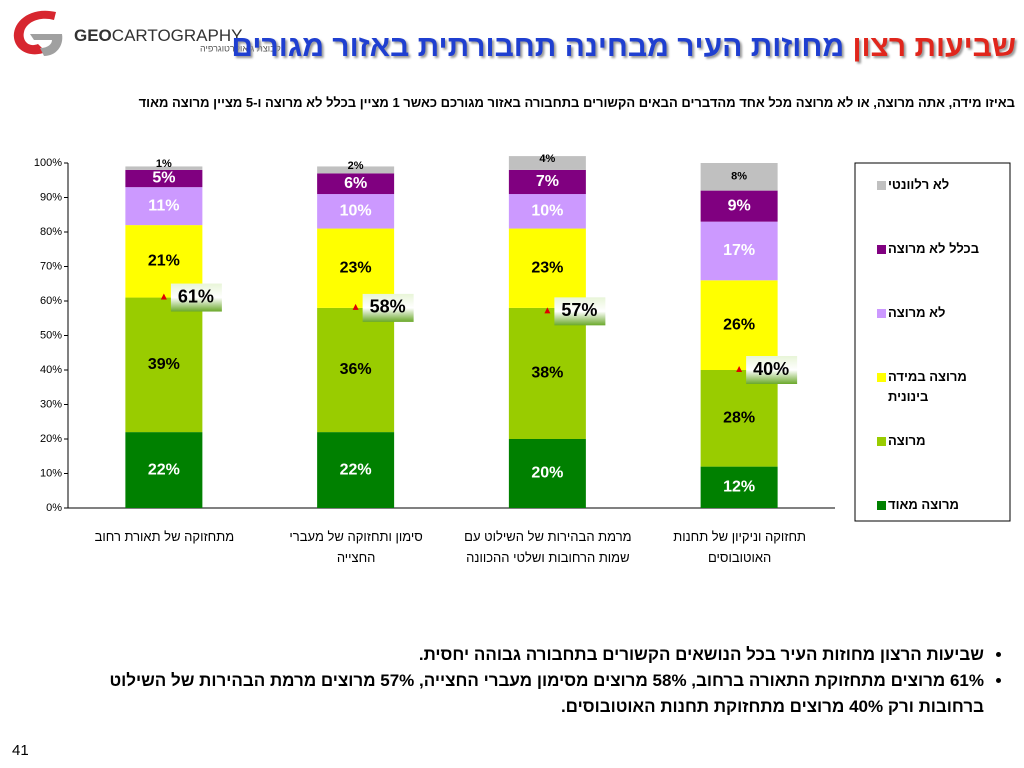  I want to click on data-label: 12%, so click(739, 487).